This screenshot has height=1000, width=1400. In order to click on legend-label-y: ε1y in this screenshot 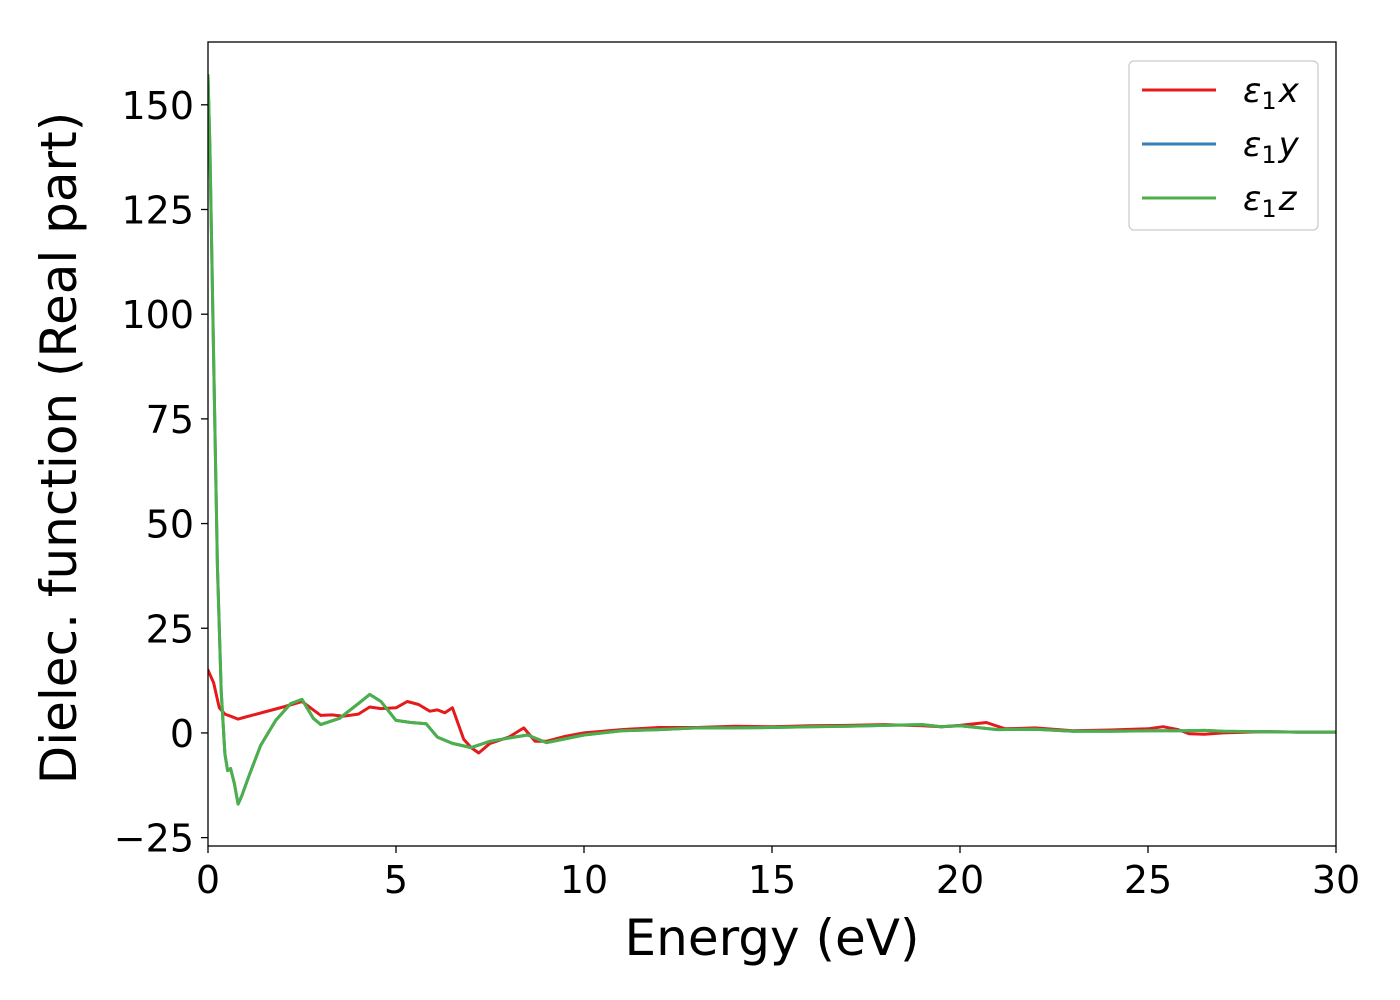, I will do `click(1271, 147)`.